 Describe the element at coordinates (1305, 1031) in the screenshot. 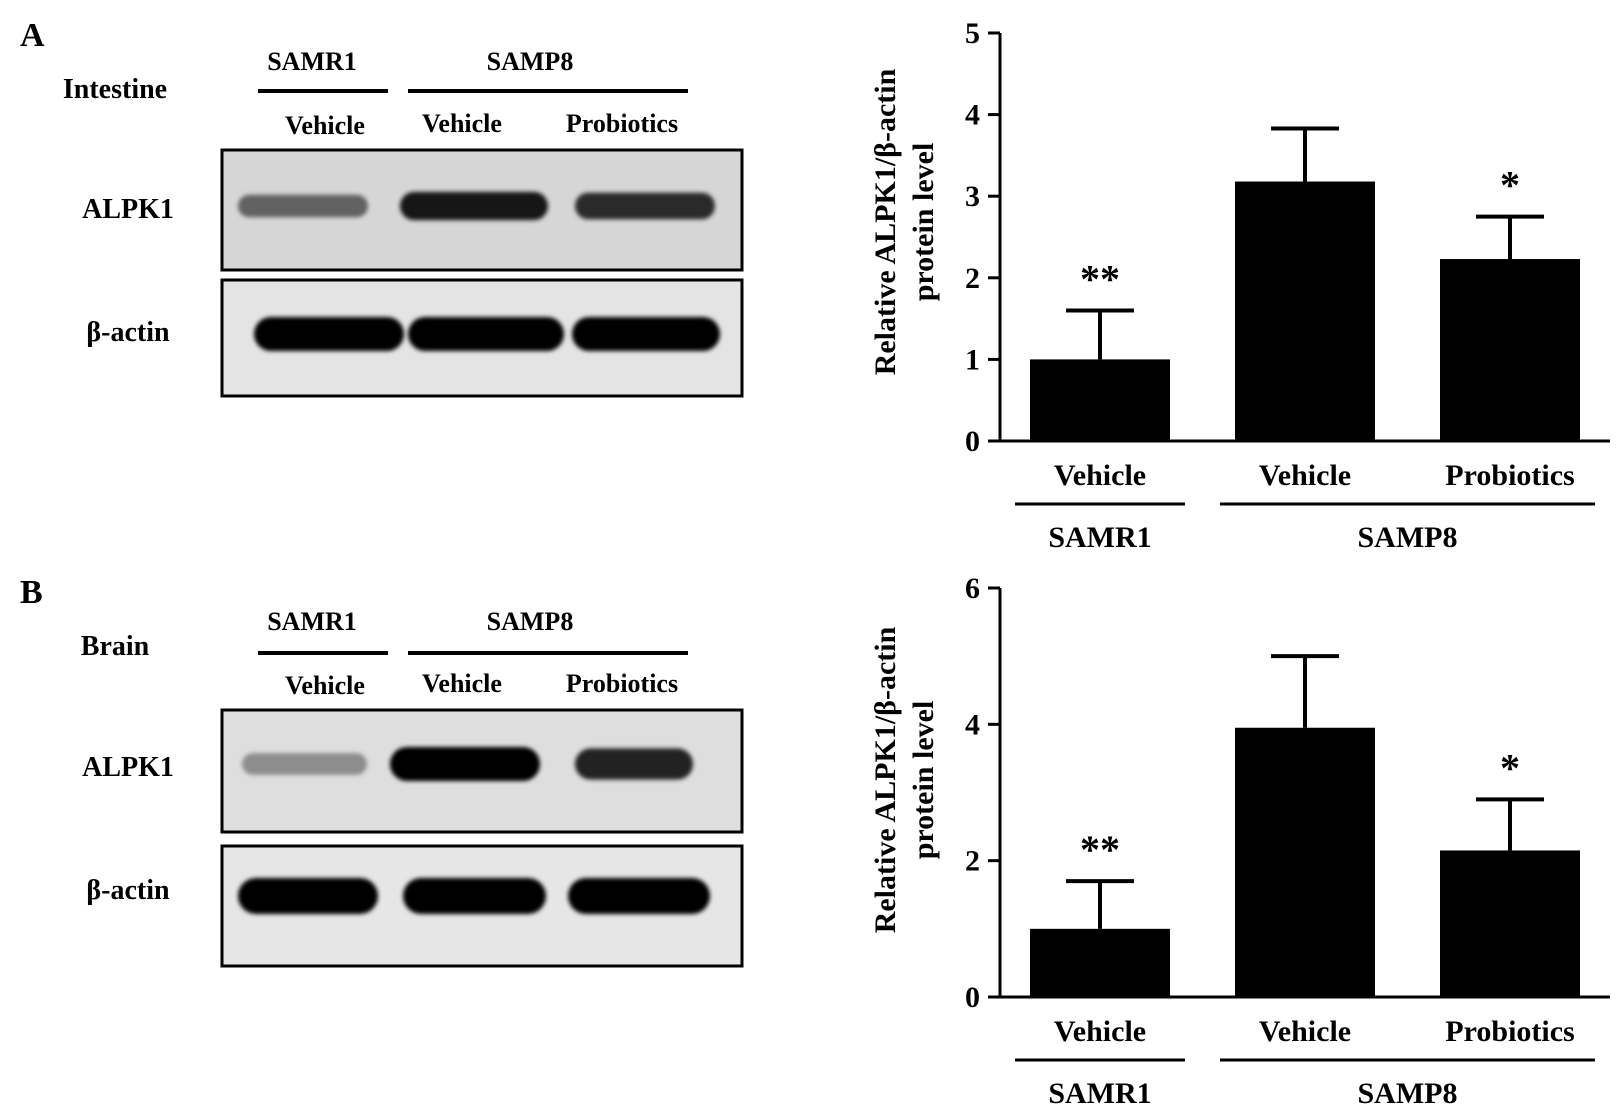

I see `chart-b-xtick-label-2: Vehicle` at that location.